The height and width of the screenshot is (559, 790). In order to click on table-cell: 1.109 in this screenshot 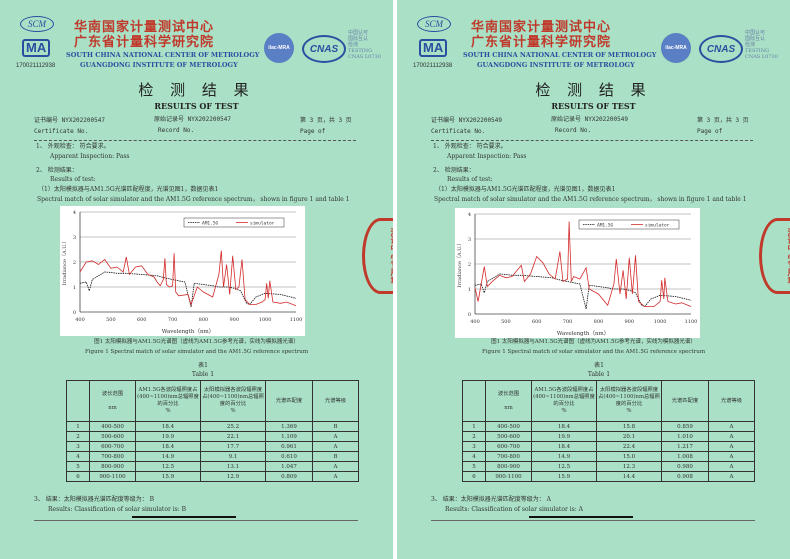, I will do `click(289, 436)`.